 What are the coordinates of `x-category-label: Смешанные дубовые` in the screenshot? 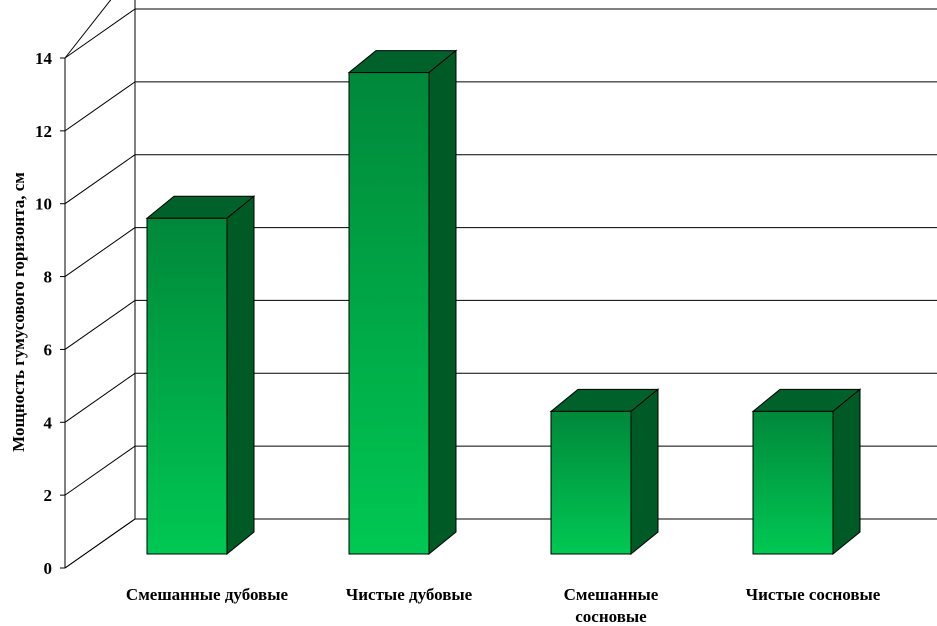 It's located at (207, 594).